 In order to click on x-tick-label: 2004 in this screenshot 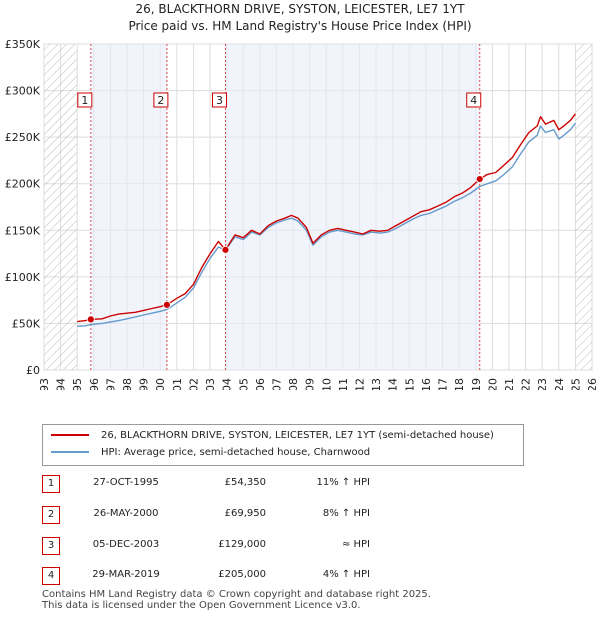, I will do `click(227, 384)`.